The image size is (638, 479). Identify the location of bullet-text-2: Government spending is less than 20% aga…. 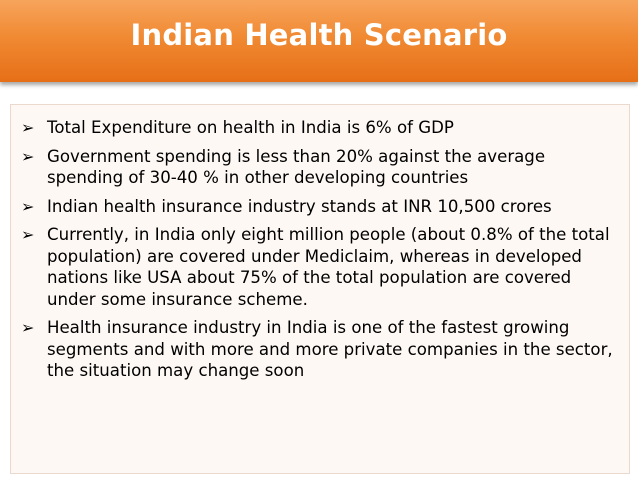
(296, 167).